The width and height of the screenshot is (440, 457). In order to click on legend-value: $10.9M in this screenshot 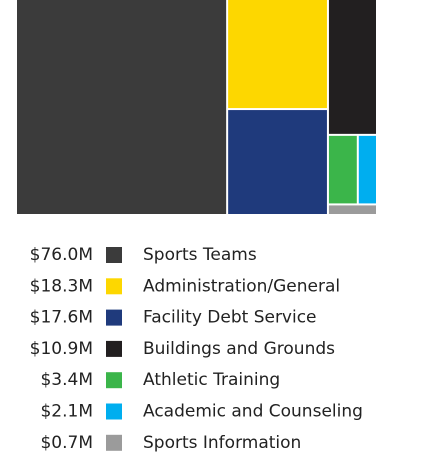, I will do `click(61, 349)`.